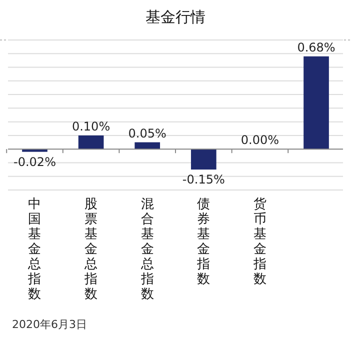 The image size is (351, 351). Describe the element at coordinates (91, 249) in the screenshot. I see `x-tick-label: 股票基金总指数` at that location.